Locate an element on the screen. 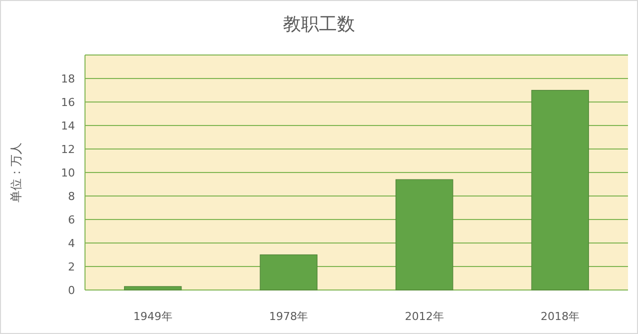 The width and height of the screenshot is (638, 334). x-tick-label: 2012年 is located at coordinates (424, 316).